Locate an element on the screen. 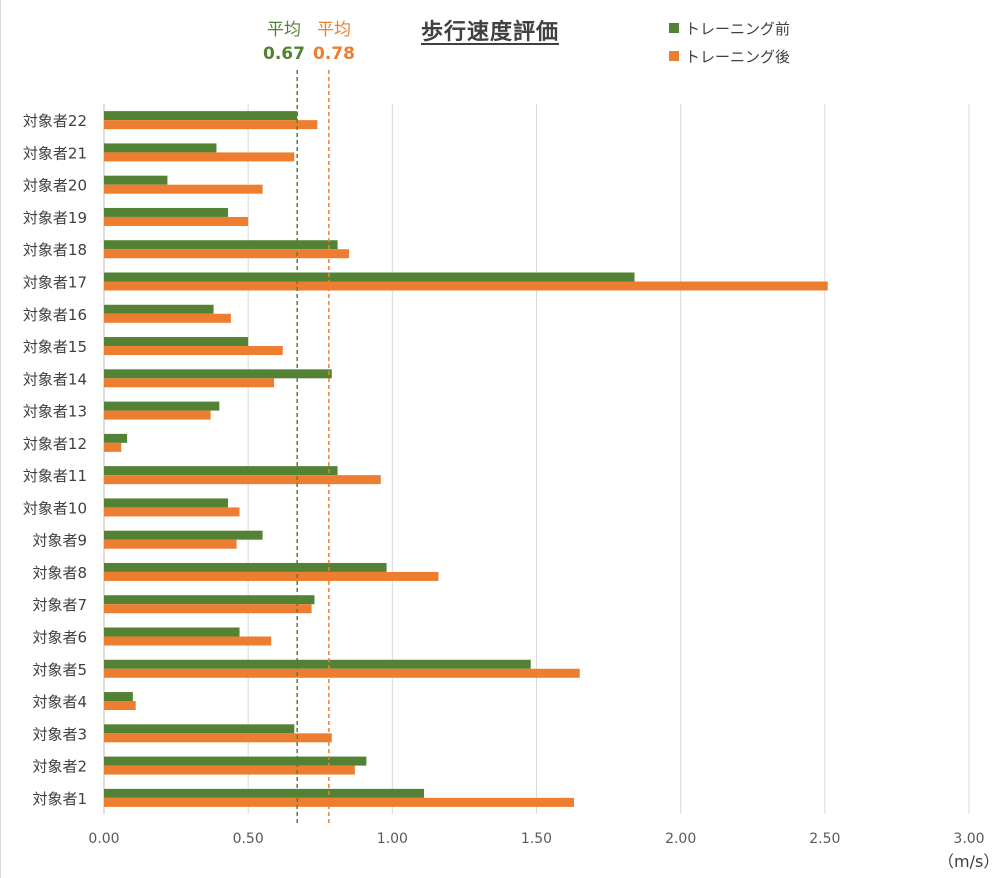 The width and height of the screenshot is (1006, 878). category-label-6: 対象者6 is located at coordinates (59, 638).